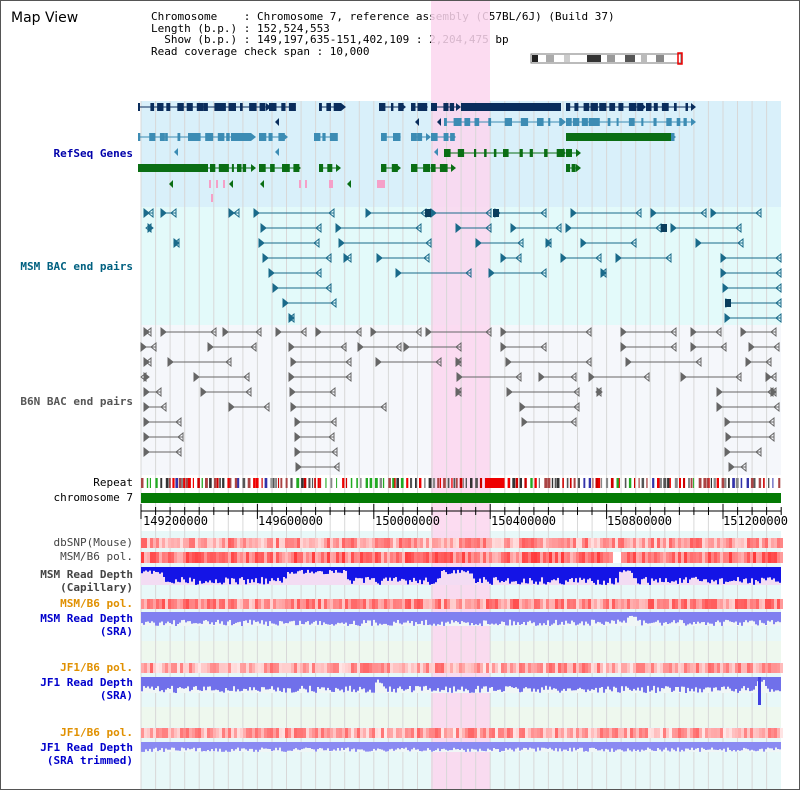 Image resolution: width=800 pixels, height=790 pixels. Describe the element at coordinates (461, 483) in the screenshot. I see `repeat-track` at that location.